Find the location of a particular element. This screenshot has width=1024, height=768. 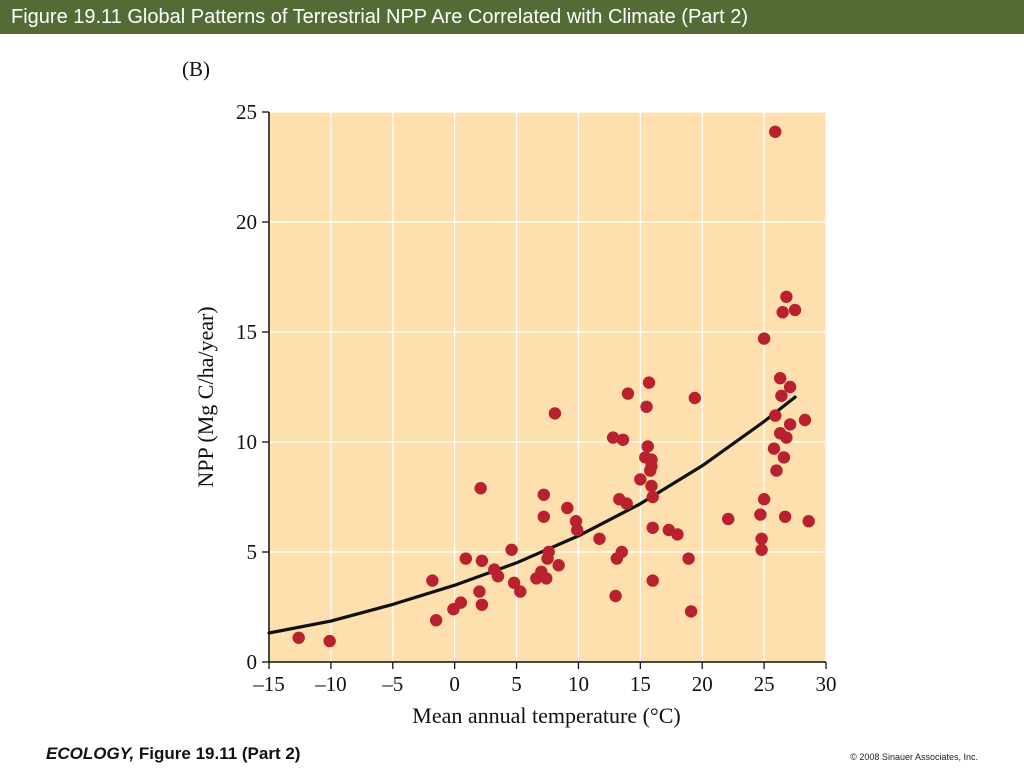

footer-figure: Figure 19.11 (Part 2) is located at coordinates (217, 753).